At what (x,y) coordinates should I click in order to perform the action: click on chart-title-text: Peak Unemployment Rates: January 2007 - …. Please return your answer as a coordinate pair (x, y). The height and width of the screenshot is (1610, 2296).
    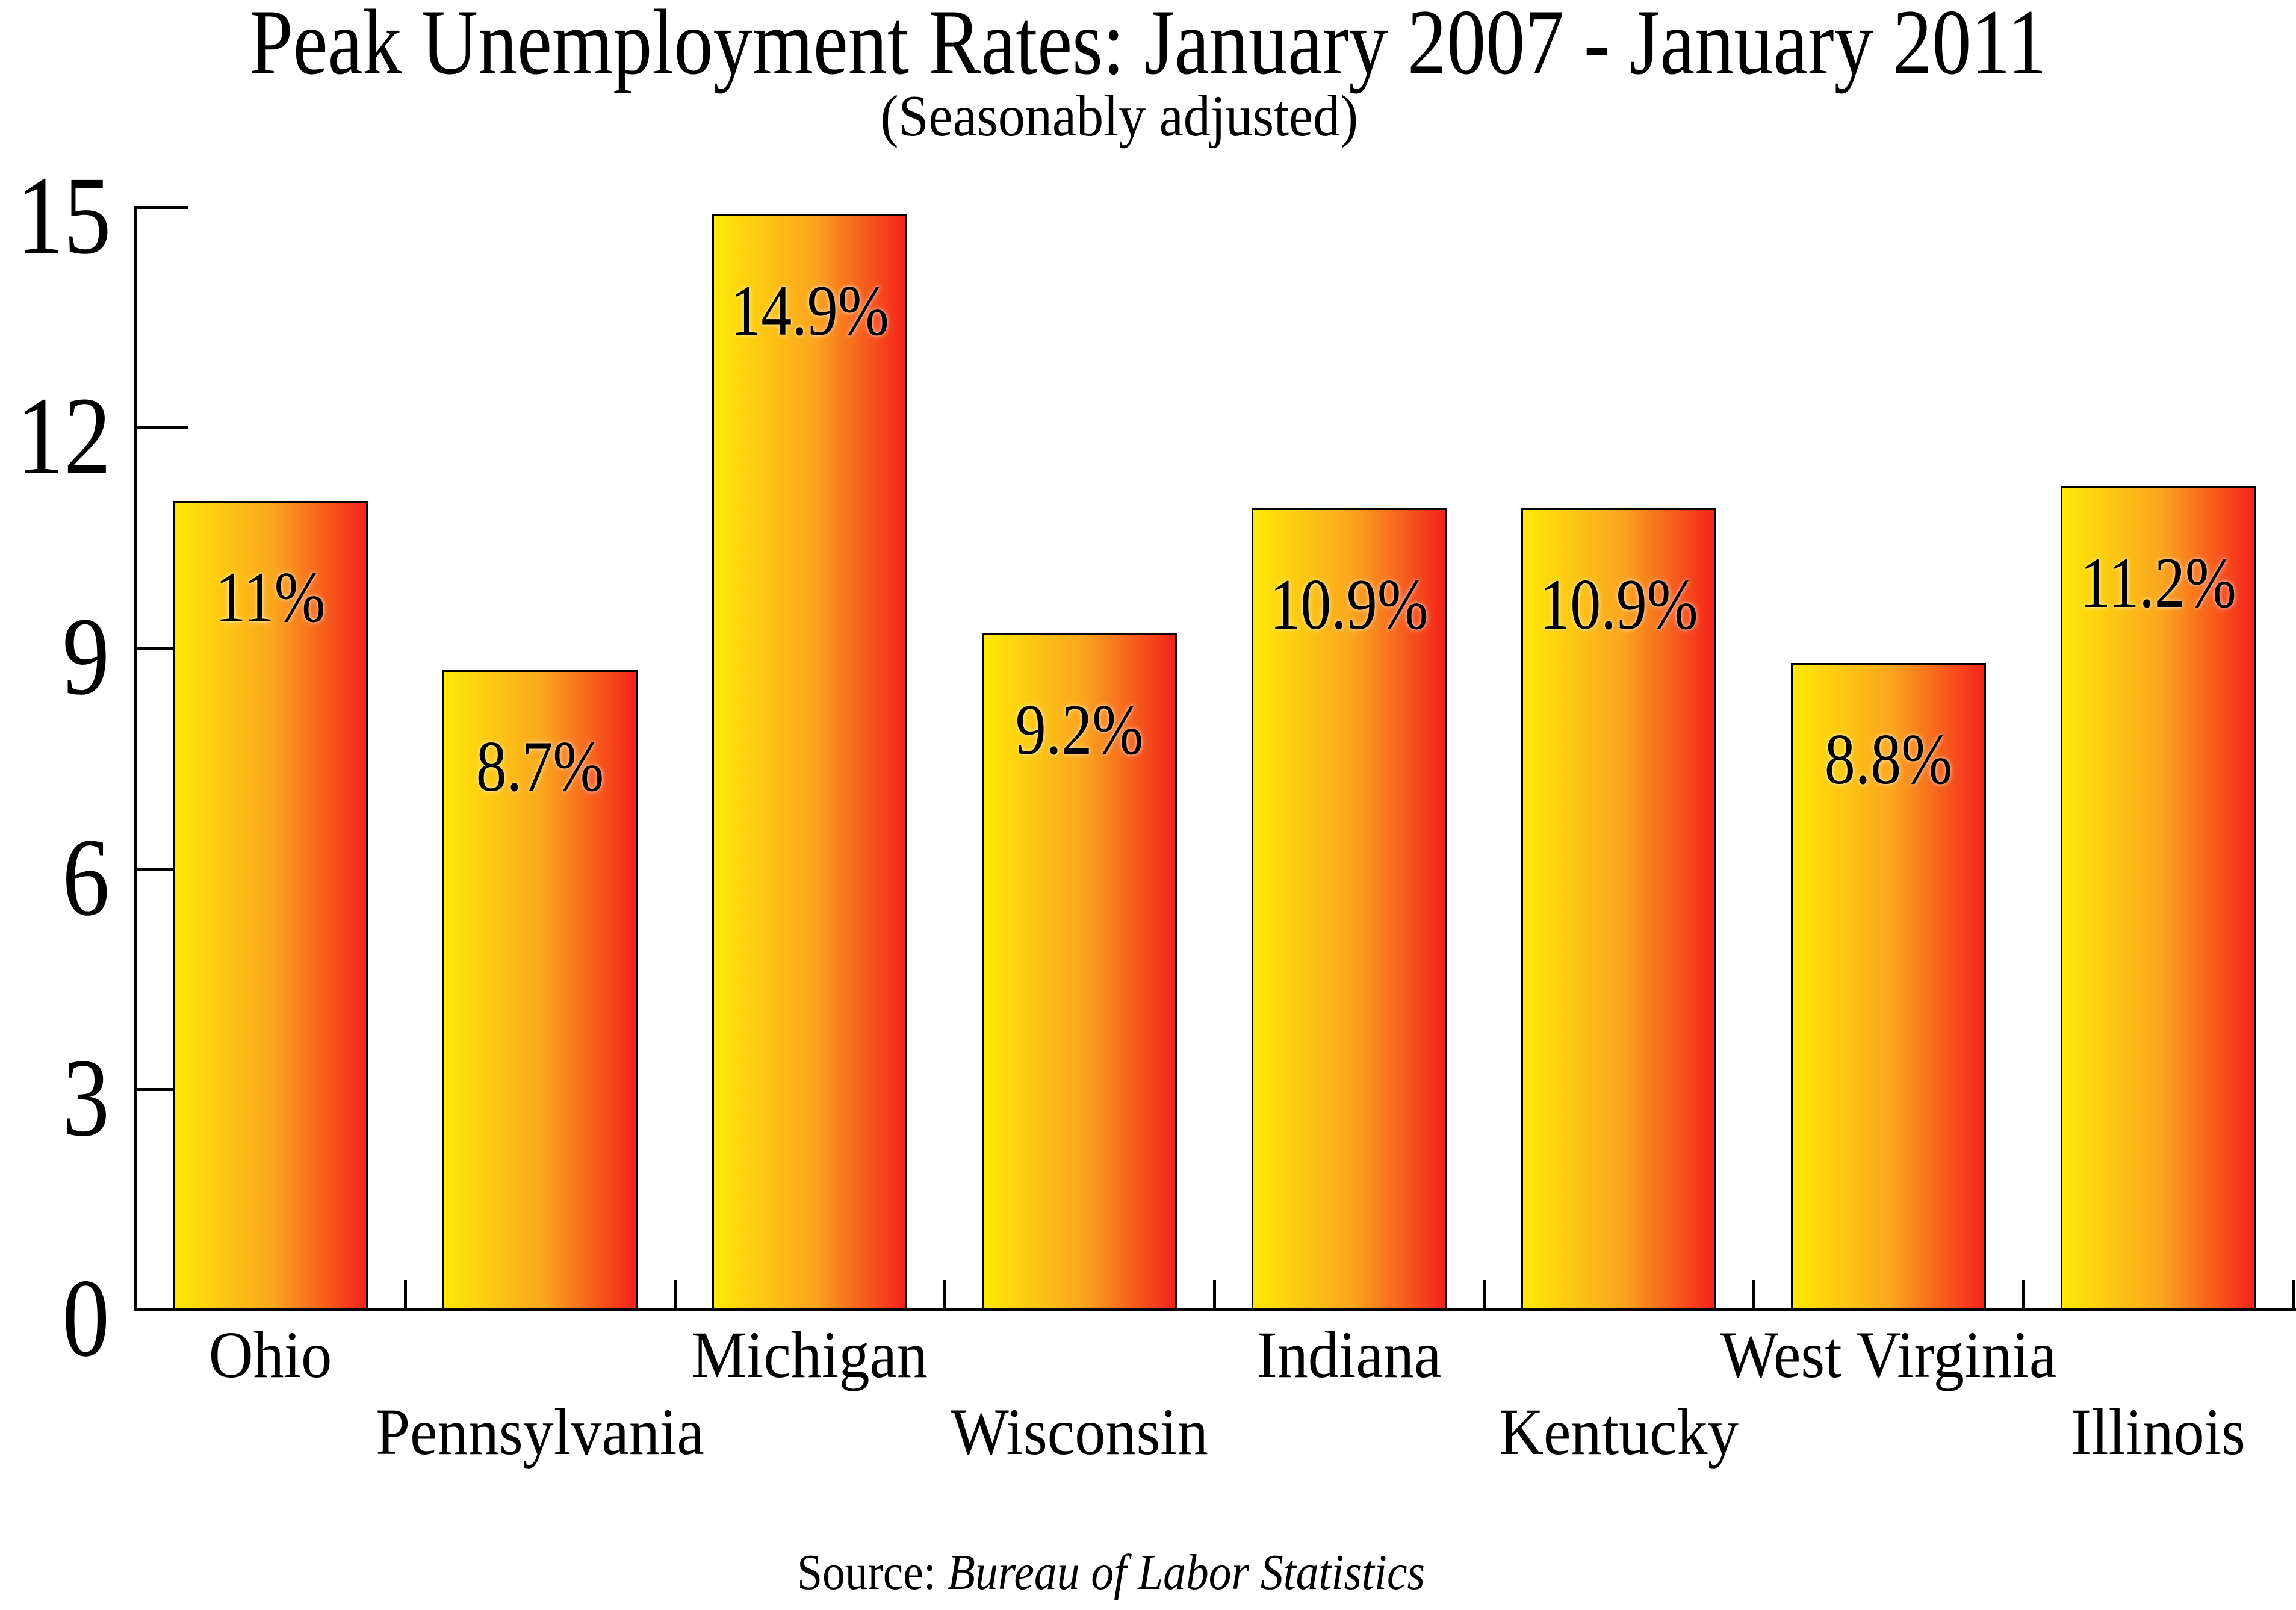
    Looking at the image, I should click on (1148, 47).